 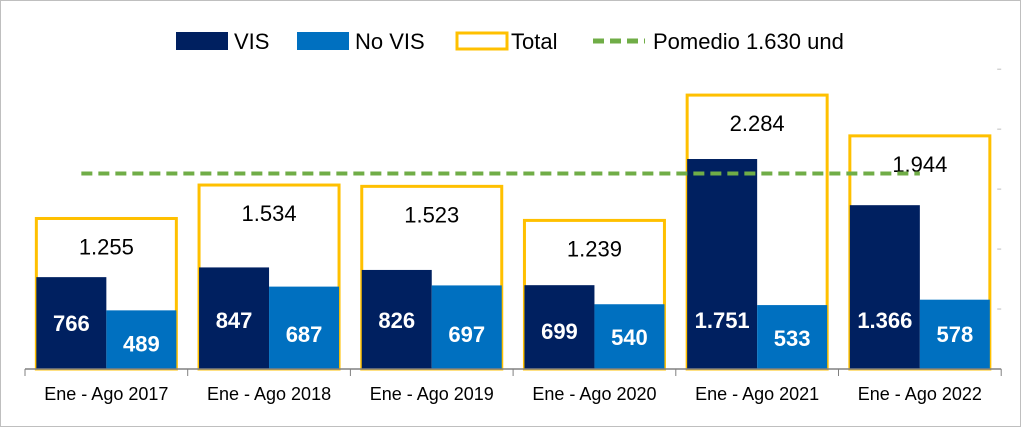 I want to click on vis-value-label: 826, so click(x=396, y=320).